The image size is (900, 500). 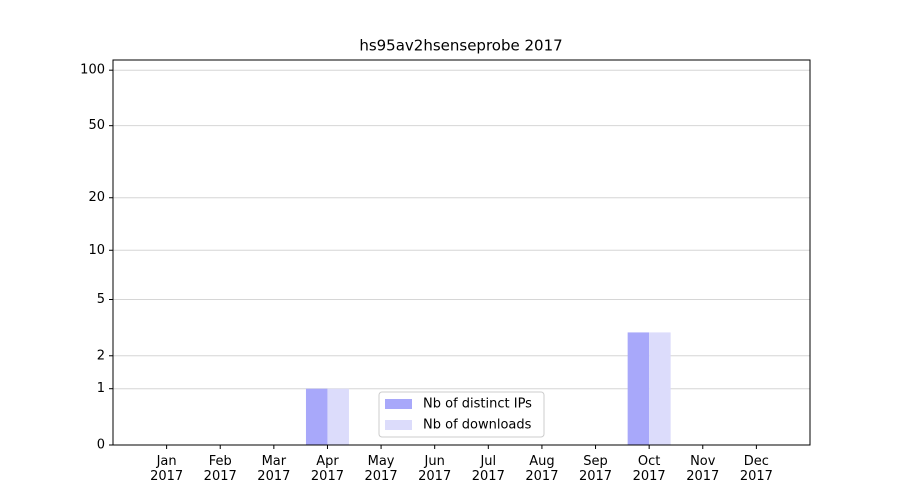 I want to click on y-tick-label: 1, so click(x=101, y=388).